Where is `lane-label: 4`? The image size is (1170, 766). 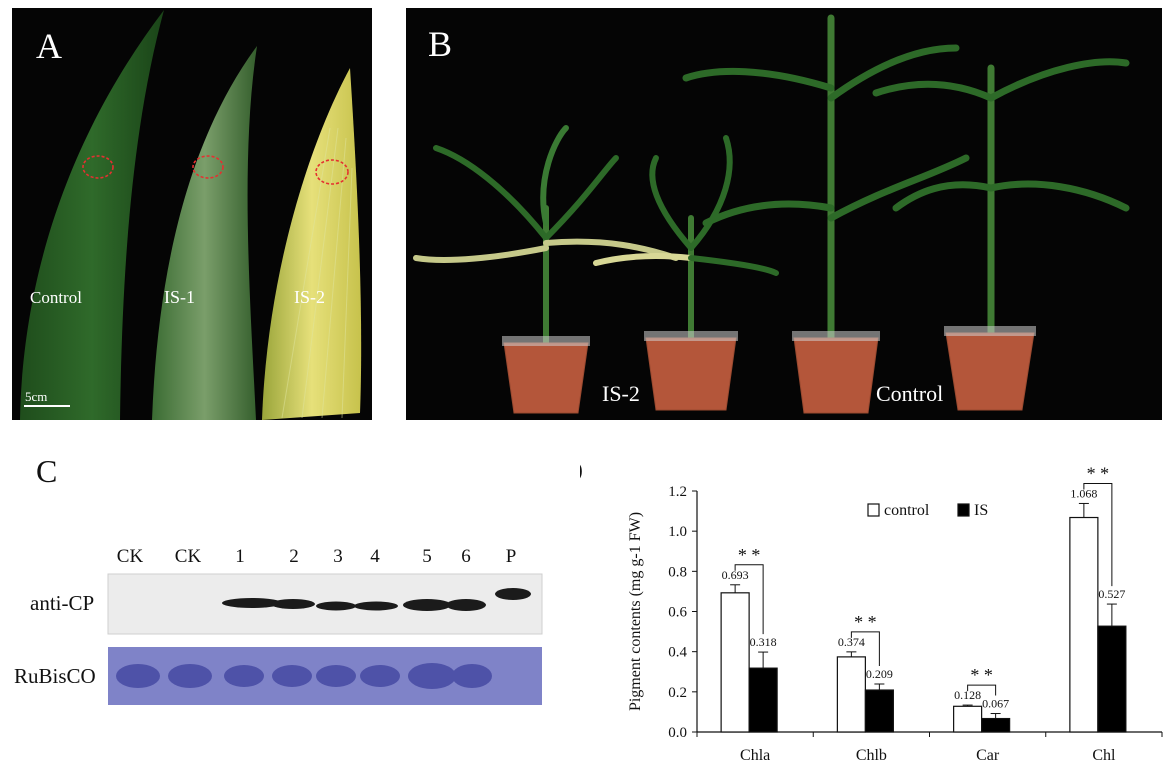
lane-label: 4 is located at coordinates (375, 556).